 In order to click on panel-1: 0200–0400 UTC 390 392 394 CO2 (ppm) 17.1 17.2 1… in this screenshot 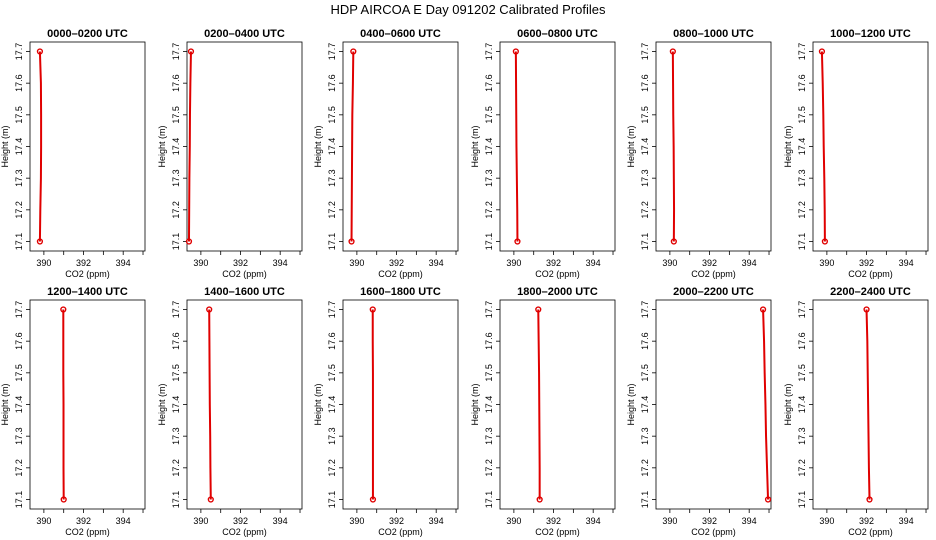, I will do `click(230, 153)`.